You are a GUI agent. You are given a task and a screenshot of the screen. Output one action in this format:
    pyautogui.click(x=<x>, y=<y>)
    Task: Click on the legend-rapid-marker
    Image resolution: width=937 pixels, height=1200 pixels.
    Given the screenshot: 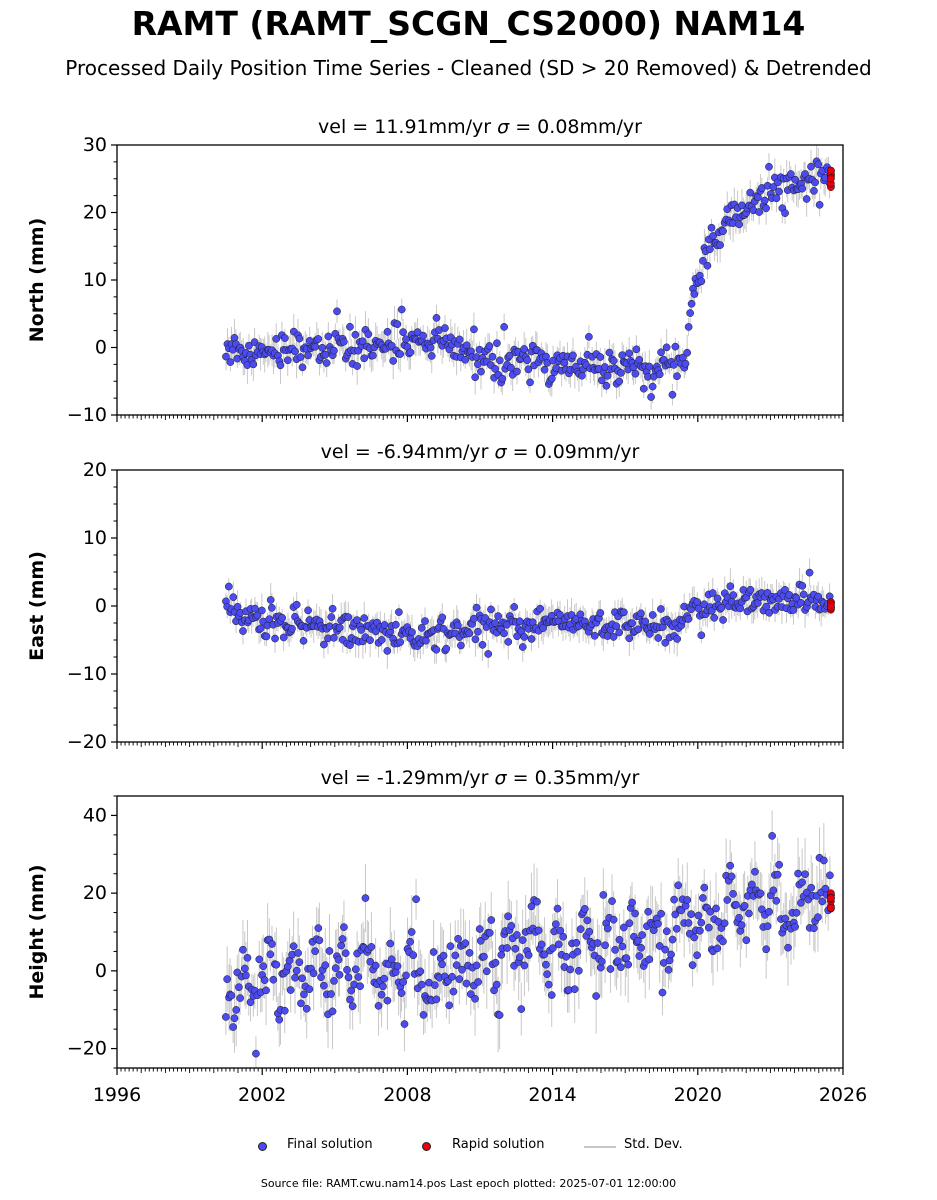 What is the action you would take?
    pyautogui.click(x=426, y=1146)
    